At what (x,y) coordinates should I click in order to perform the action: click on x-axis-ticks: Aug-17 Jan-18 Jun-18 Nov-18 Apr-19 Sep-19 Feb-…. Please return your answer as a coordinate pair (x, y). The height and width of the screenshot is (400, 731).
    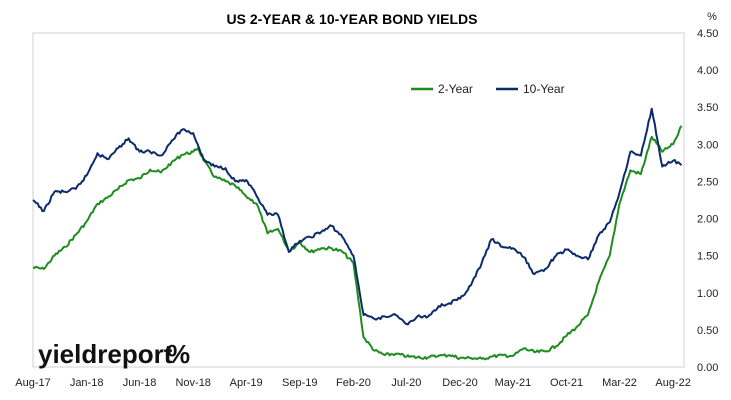
    Looking at the image, I should click on (353, 383).